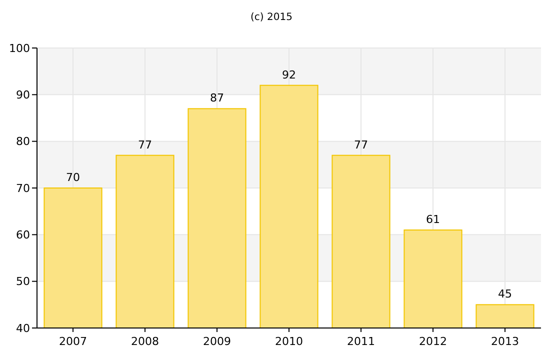 The height and width of the screenshot is (357, 543). What do you see at coordinates (433, 219) in the screenshot?
I see `data-label: 61` at bounding box center [433, 219].